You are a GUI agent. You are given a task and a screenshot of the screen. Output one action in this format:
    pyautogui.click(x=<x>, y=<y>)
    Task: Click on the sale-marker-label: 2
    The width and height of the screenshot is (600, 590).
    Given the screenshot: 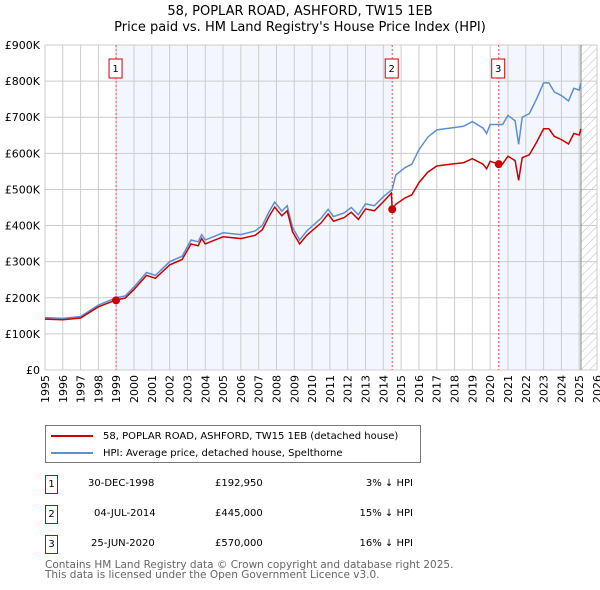 What is the action you would take?
    pyautogui.click(x=392, y=69)
    